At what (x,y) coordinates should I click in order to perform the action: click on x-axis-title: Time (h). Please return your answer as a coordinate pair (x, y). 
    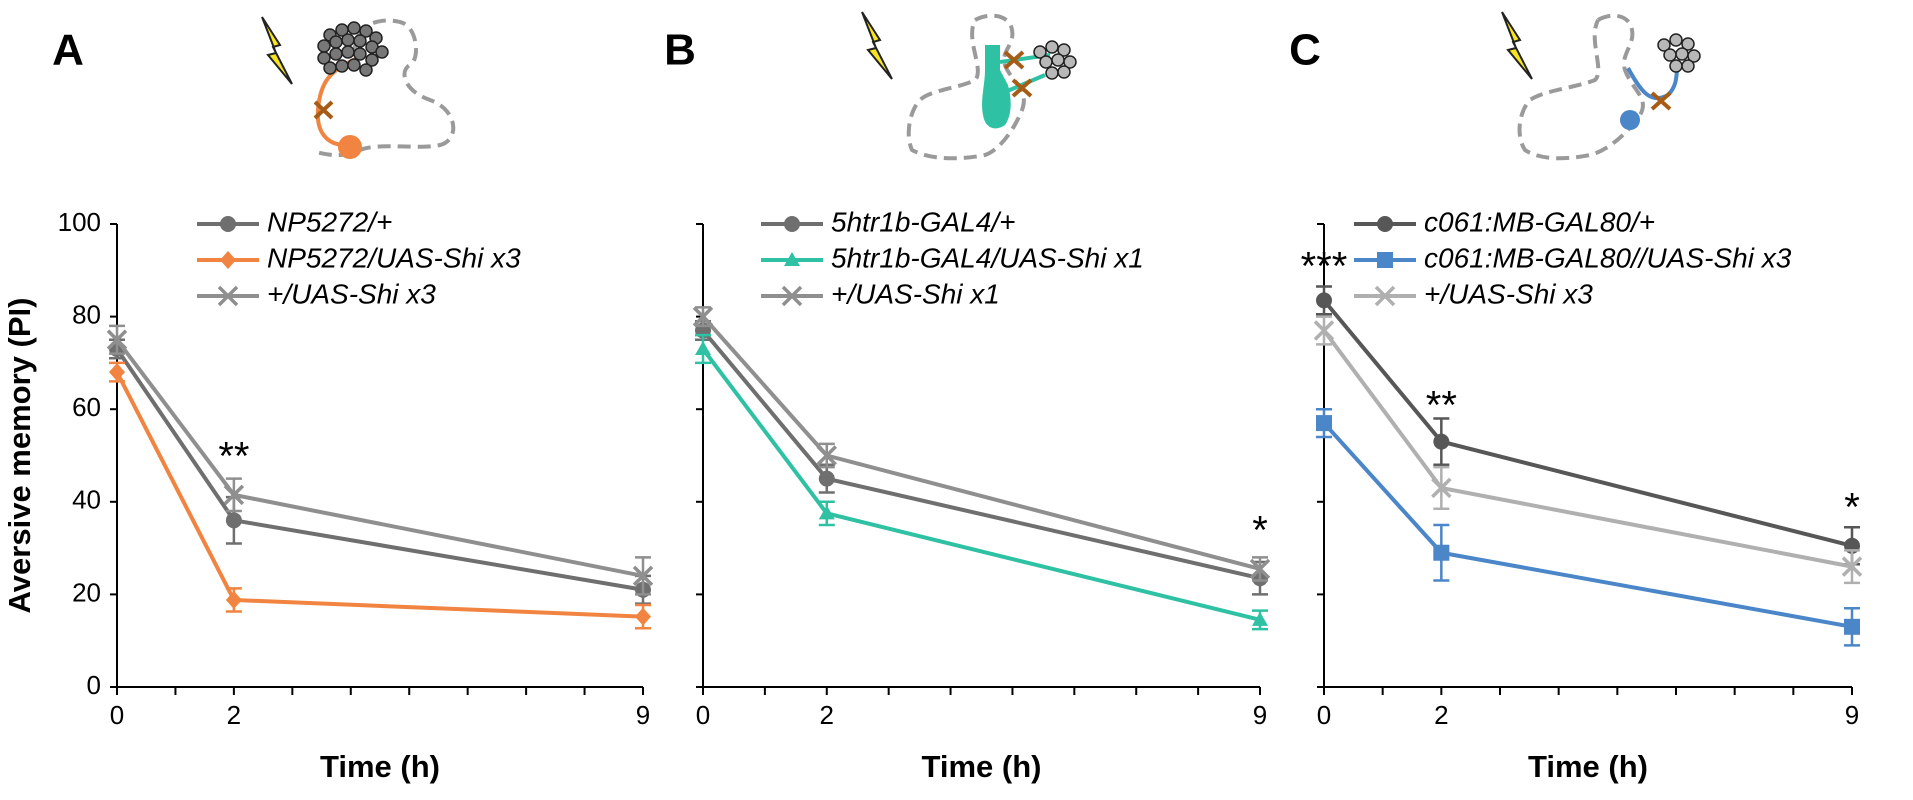
    Looking at the image, I should click on (982, 766).